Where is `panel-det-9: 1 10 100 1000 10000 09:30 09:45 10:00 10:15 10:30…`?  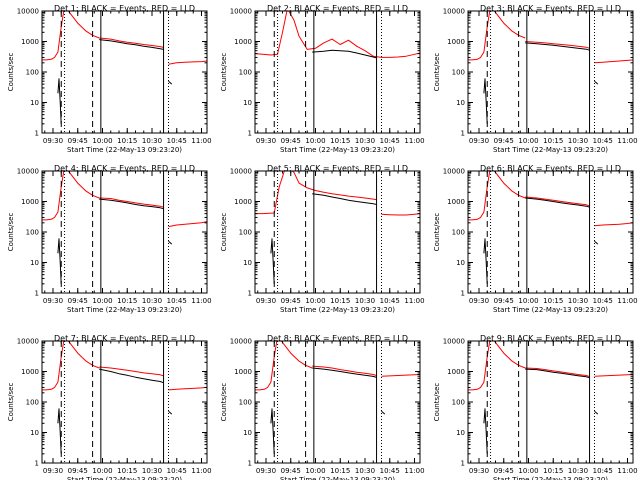
panel-det-9: 1 10 100 1000 10000 09:30 09:45 10:00 10:15 10:30… is located at coordinates (535, 407).